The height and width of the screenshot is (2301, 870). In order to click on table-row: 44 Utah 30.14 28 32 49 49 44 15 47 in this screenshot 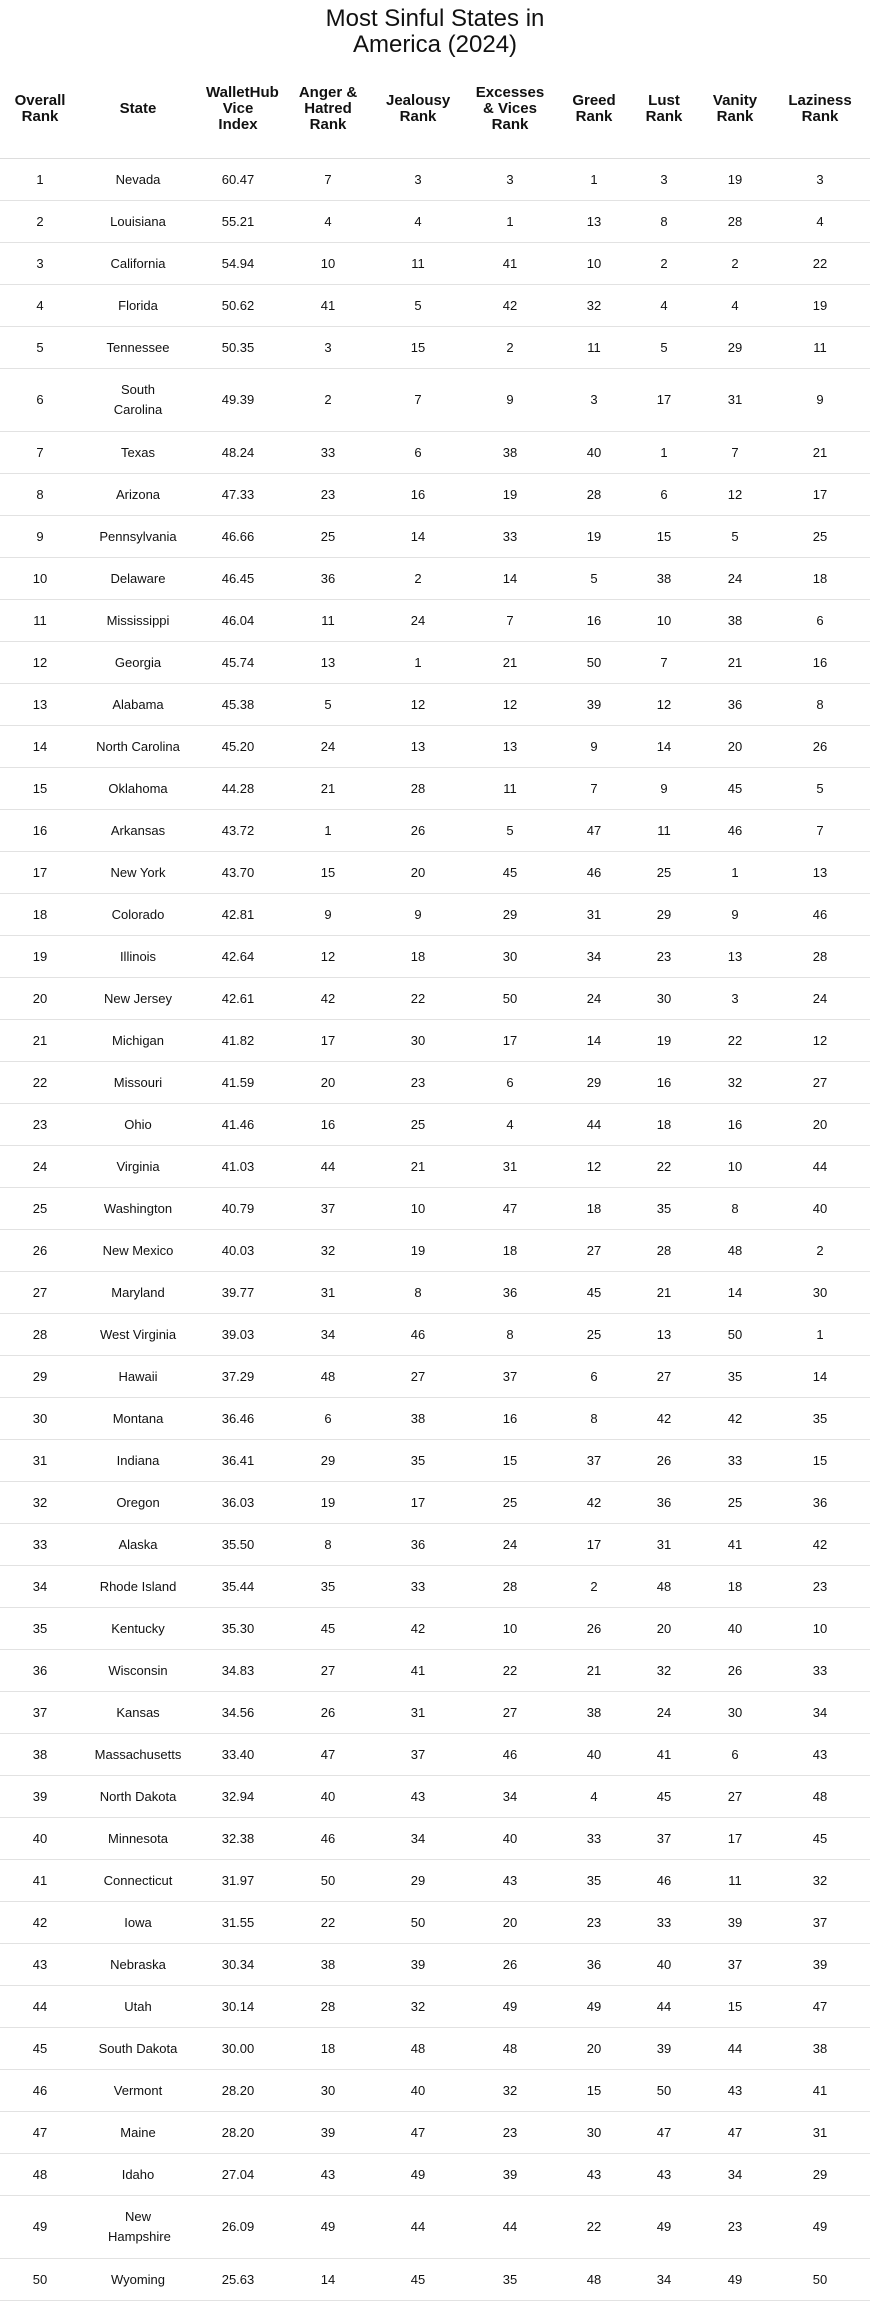, I will do `click(435, 2006)`.